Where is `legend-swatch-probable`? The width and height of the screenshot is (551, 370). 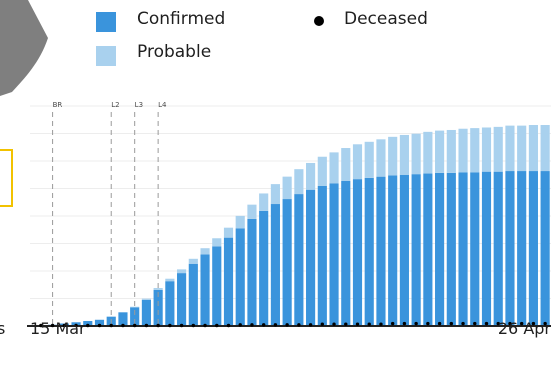 legend-swatch-probable is located at coordinates (106, 56).